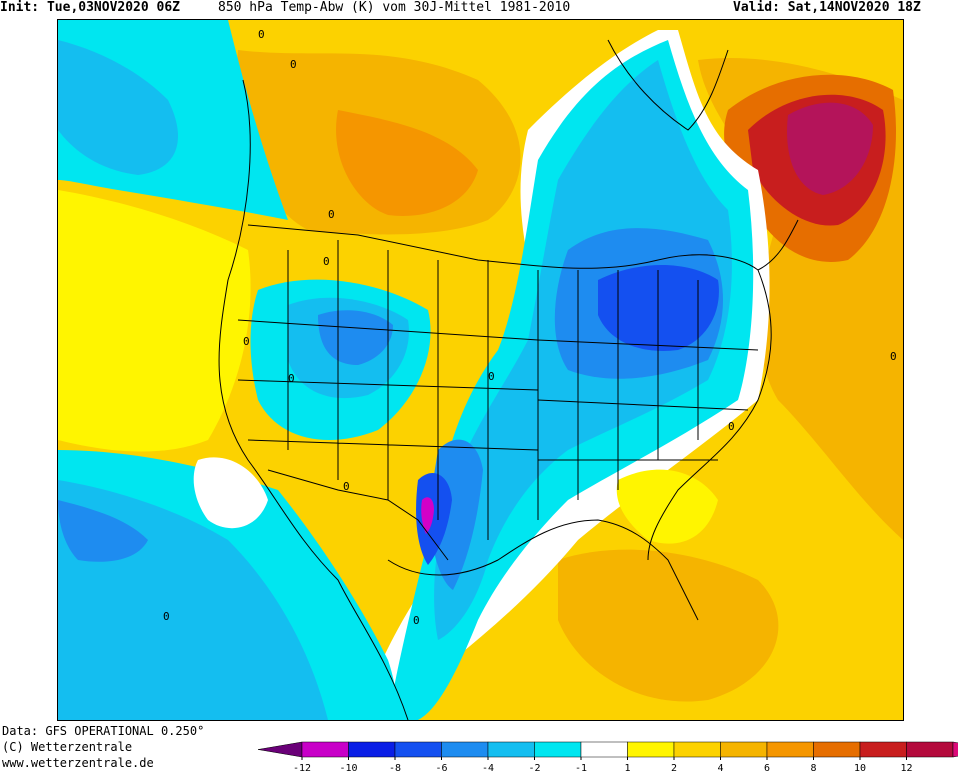  Describe the element at coordinates (488, 768) in the screenshot. I see `legend-tick-label: -4` at that location.